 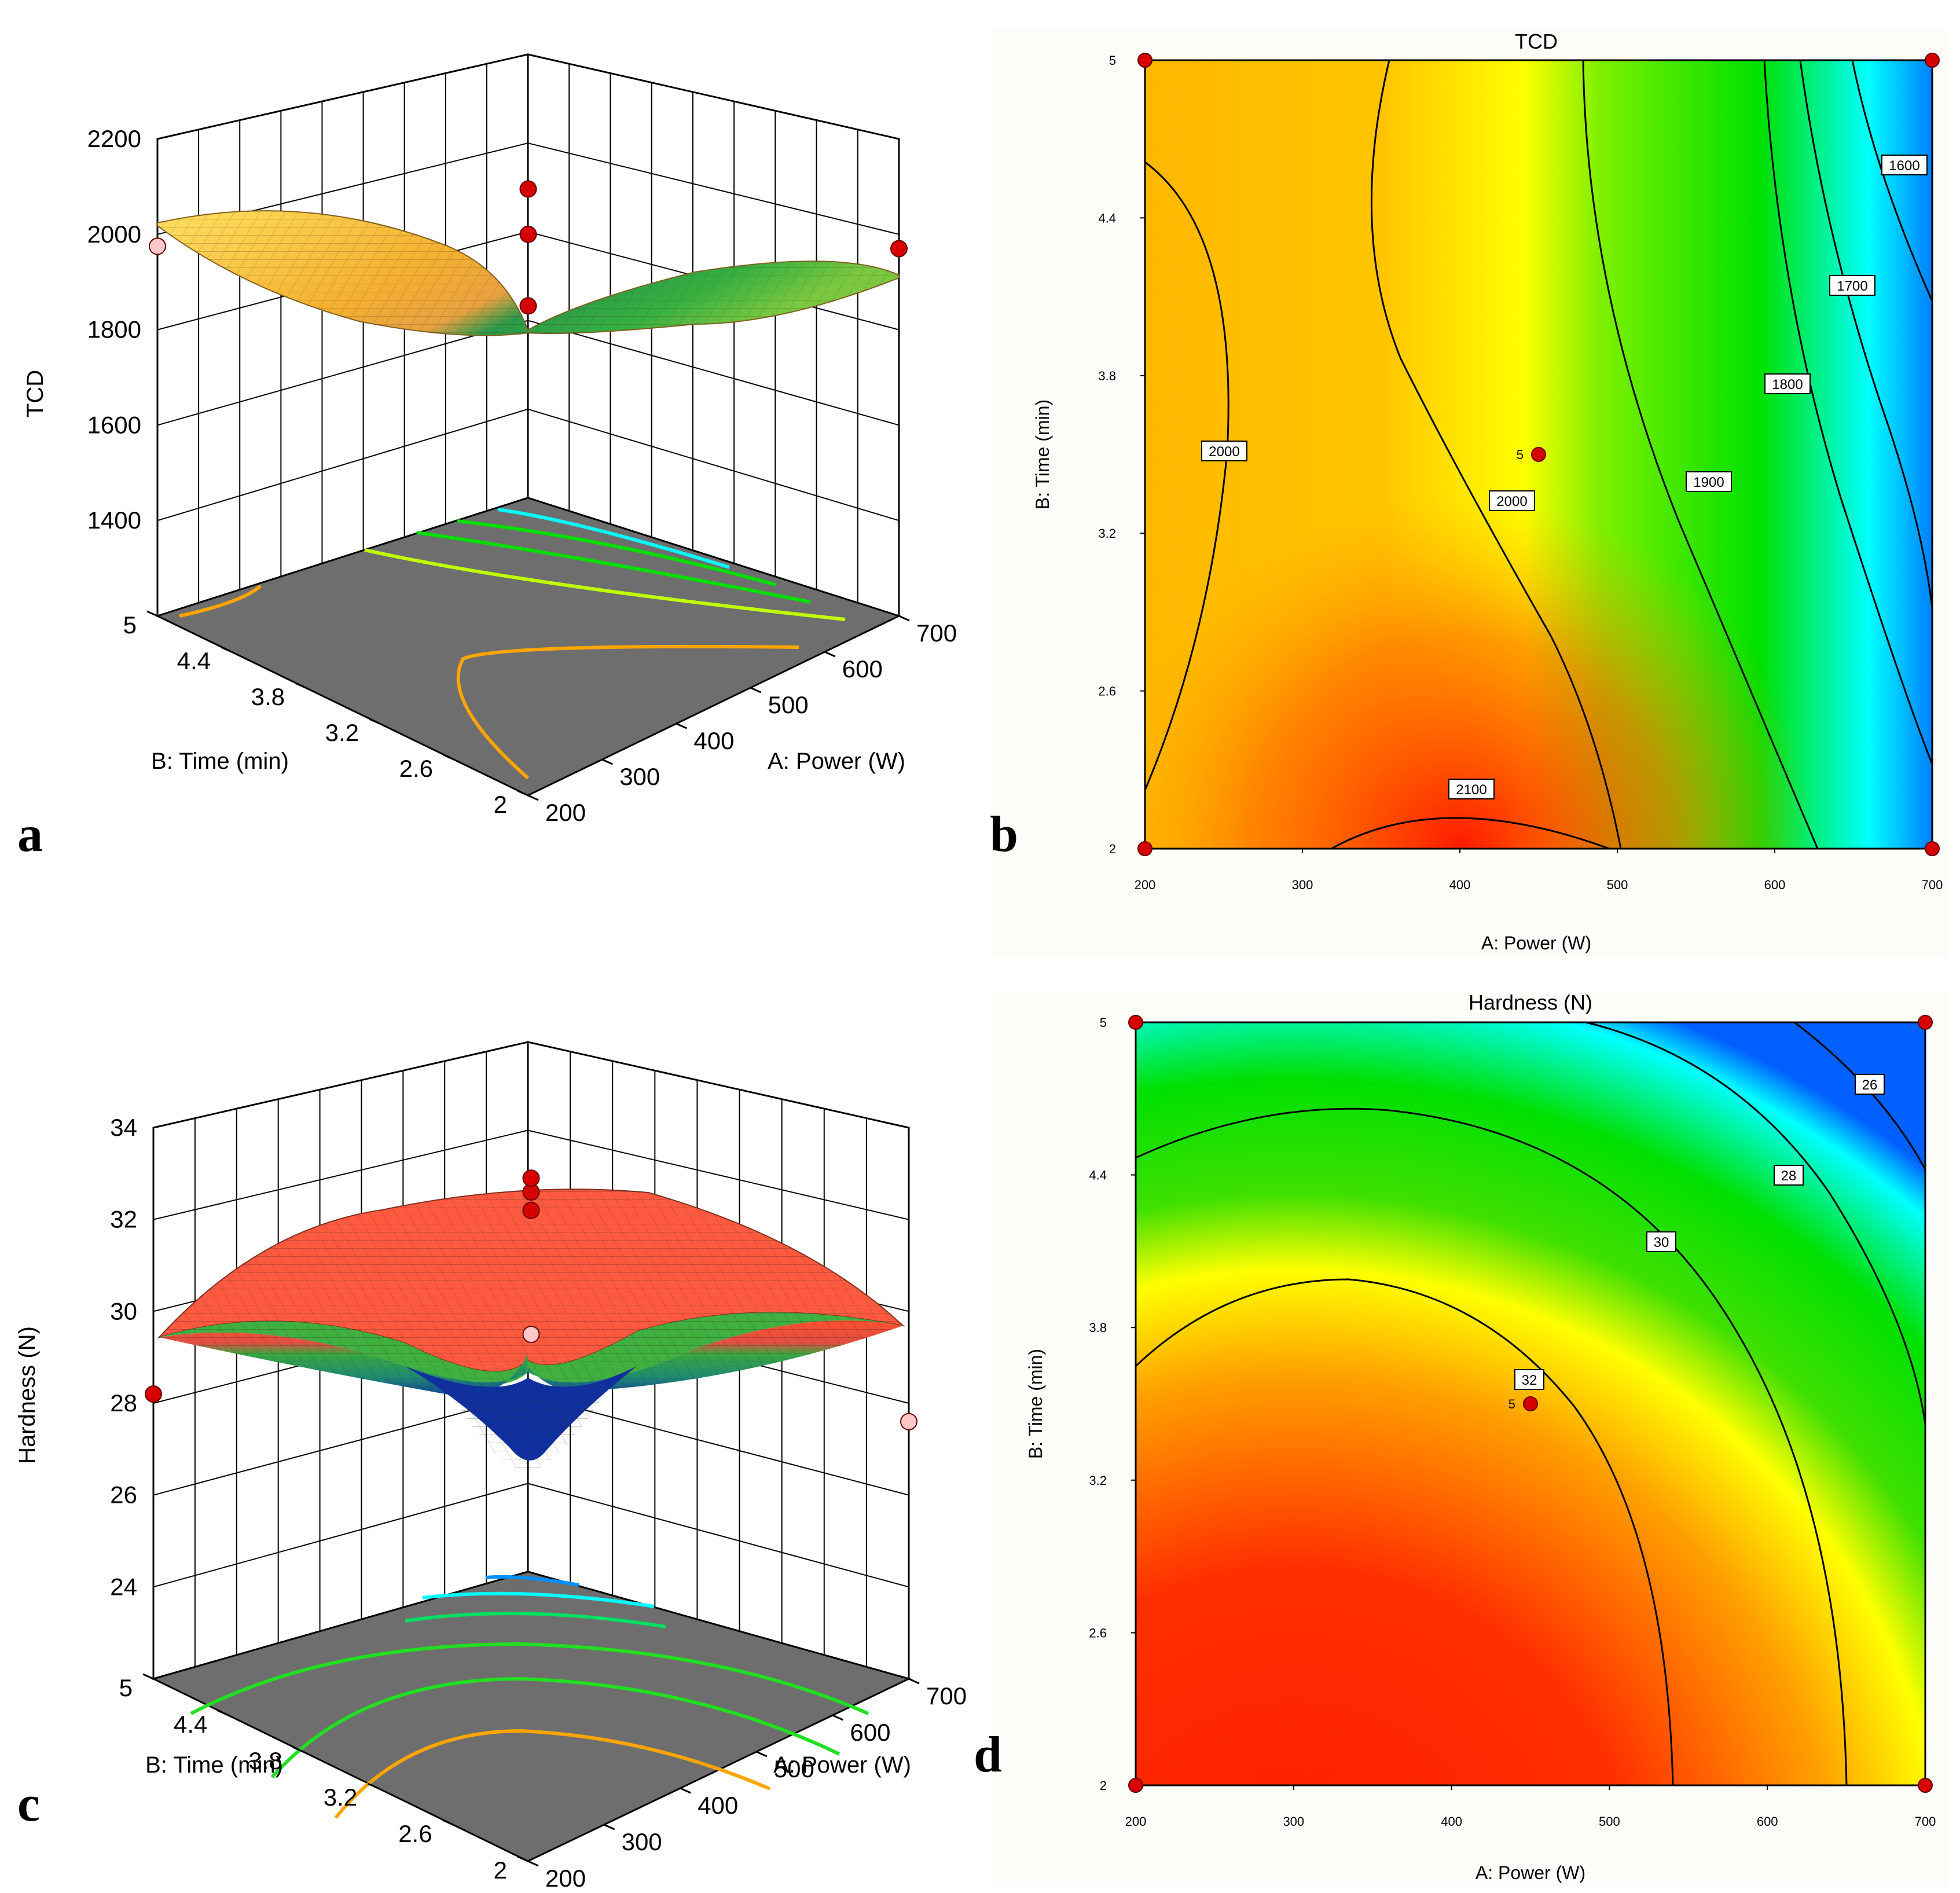 I want to click on panel-a-z-tick-label: 2000, so click(x=114, y=234).